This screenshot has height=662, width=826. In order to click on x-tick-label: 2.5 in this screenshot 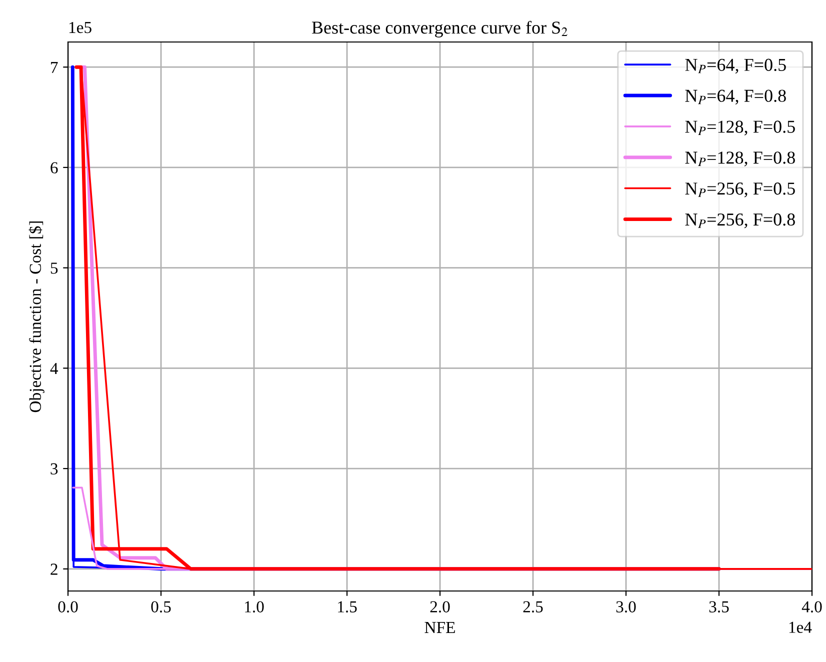, I will do `click(533, 607)`.